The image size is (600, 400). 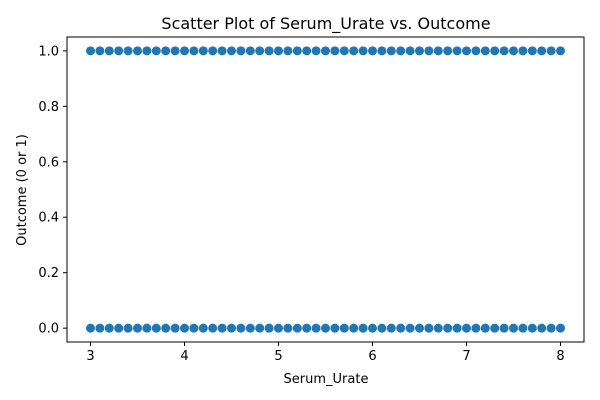 I want to click on x-tick-label: 8, so click(x=560, y=356).